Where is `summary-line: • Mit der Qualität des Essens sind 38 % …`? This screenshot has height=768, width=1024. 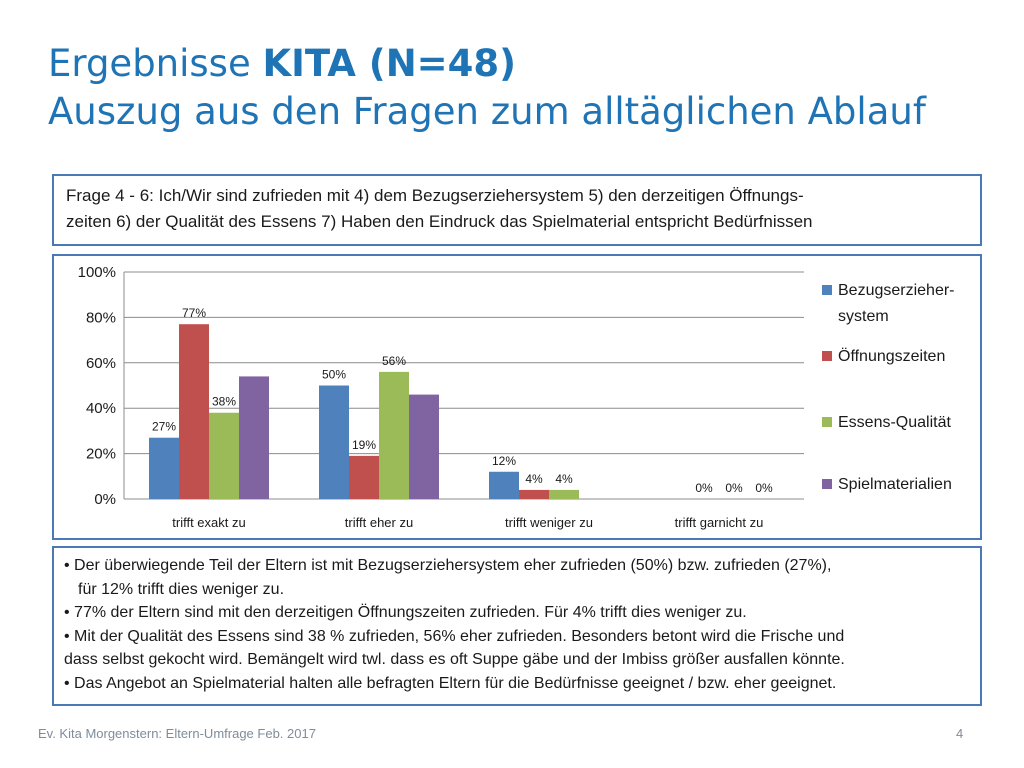
summary-line: • Mit der Qualität des Essens sind 38 % … is located at coordinates (454, 636).